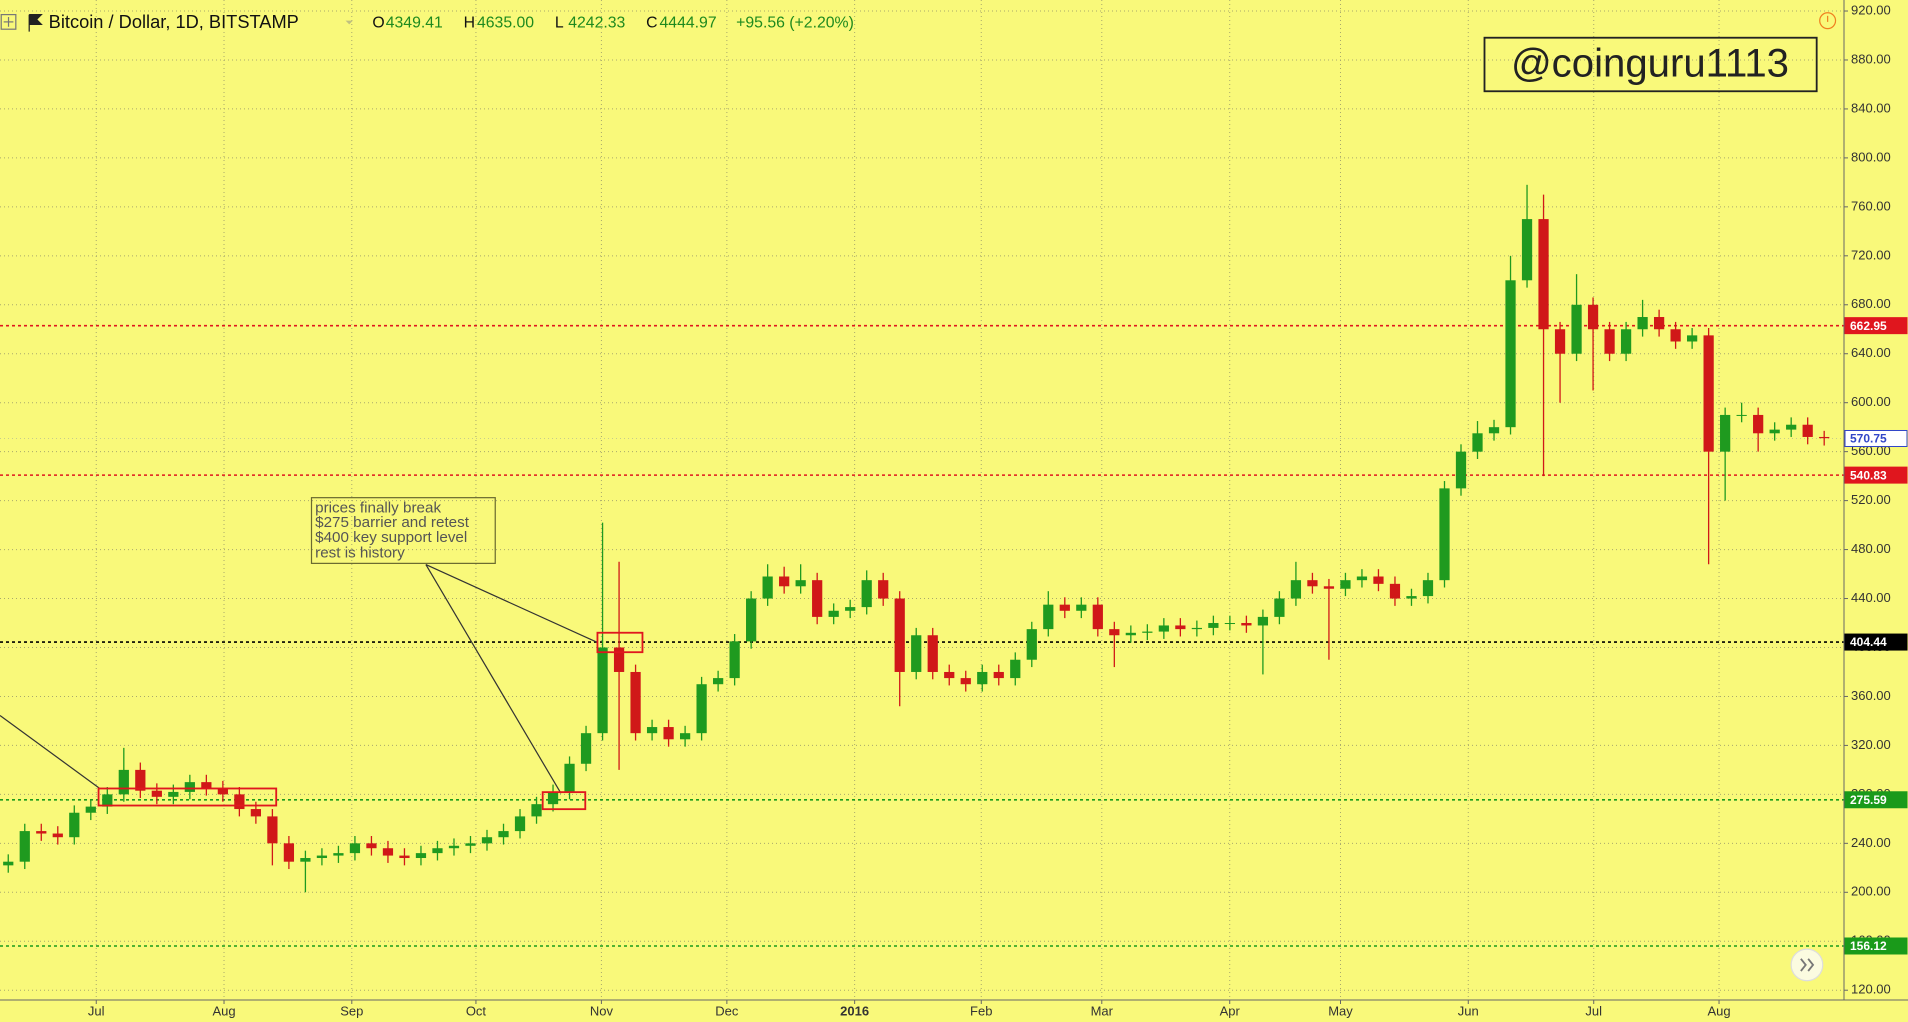 The width and height of the screenshot is (1908, 1022). I want to click on y-tick-label: 680.00, so click(1871, 303).